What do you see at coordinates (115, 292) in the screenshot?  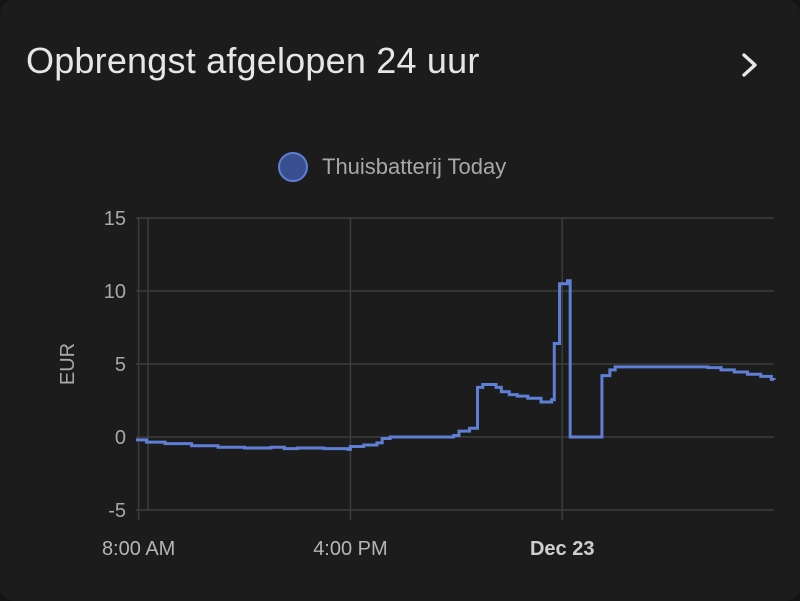 I see `y-tick-label: 10` at bounding box center [115, 292].